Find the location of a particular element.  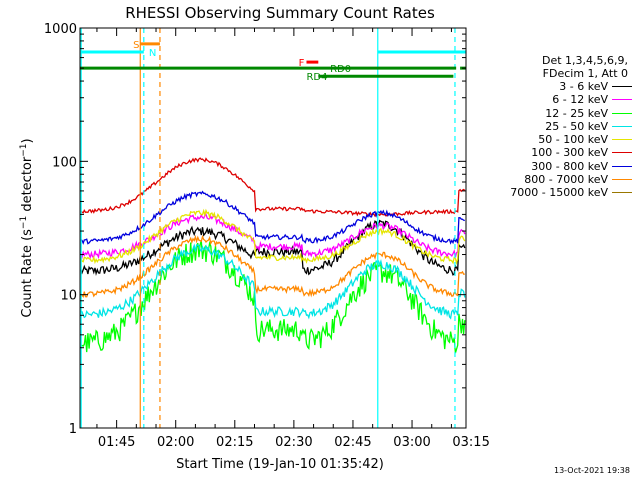

y-axis-label-exp2: −1 is located at coordinates (24, 149).